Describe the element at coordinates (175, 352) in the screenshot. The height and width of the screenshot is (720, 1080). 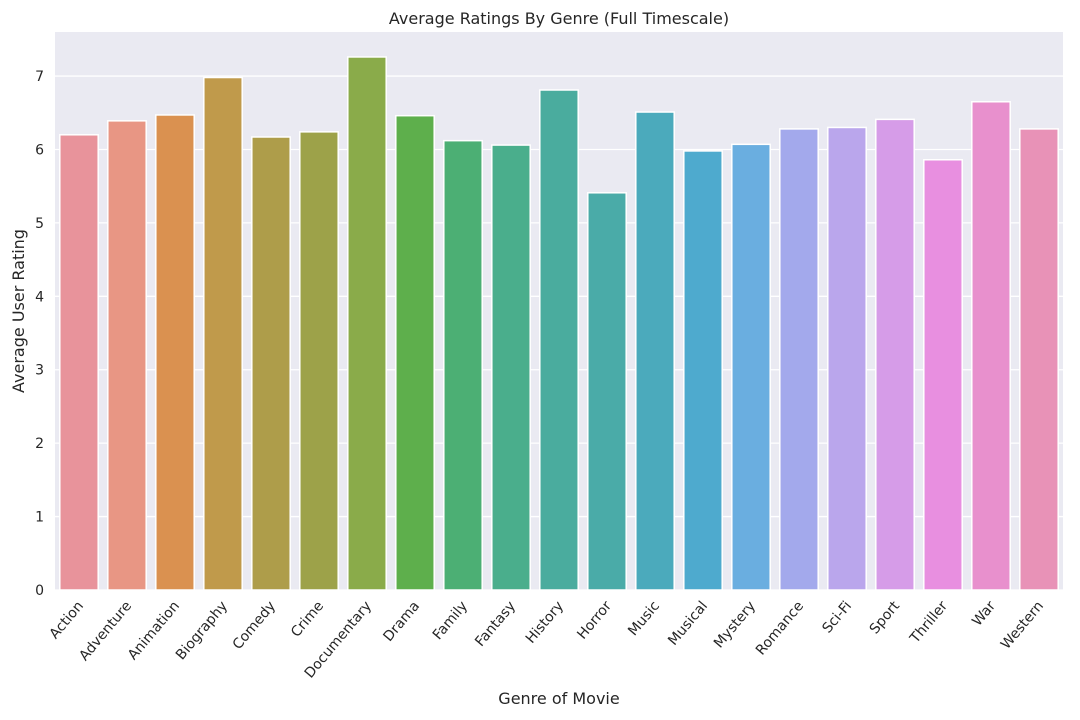
I see `bar-animation` at that location.